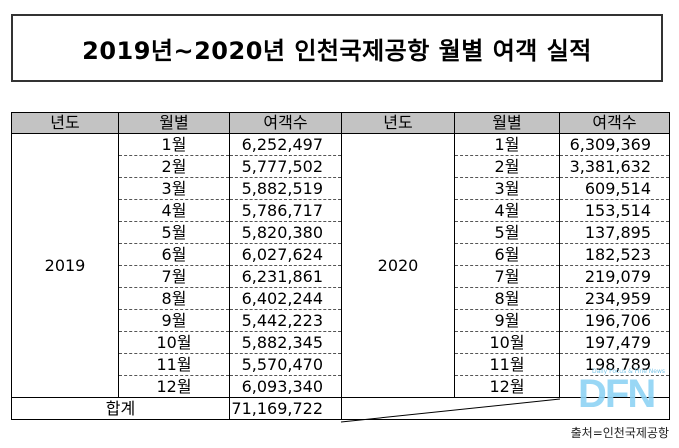  I want to click on page-title: 2019년~2020년 인천국제공항 월별 여객 실적, so click(337, 50).